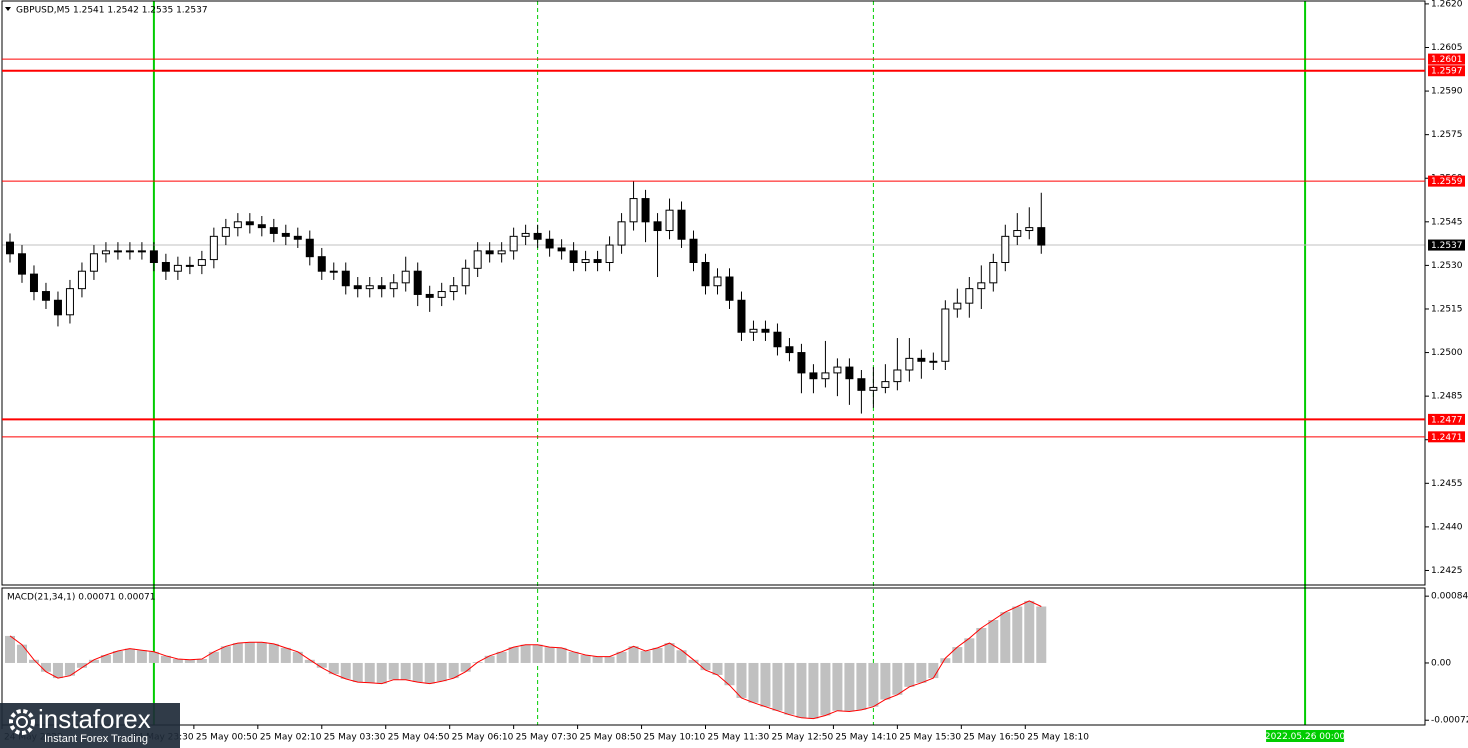 Image resolution: width=1468 pixels, height=748 pixels. What do you see at coordinates (1447, 60) in the screenshot?
I see `level-label: 1.2601` at bounding box center [1447, 60].